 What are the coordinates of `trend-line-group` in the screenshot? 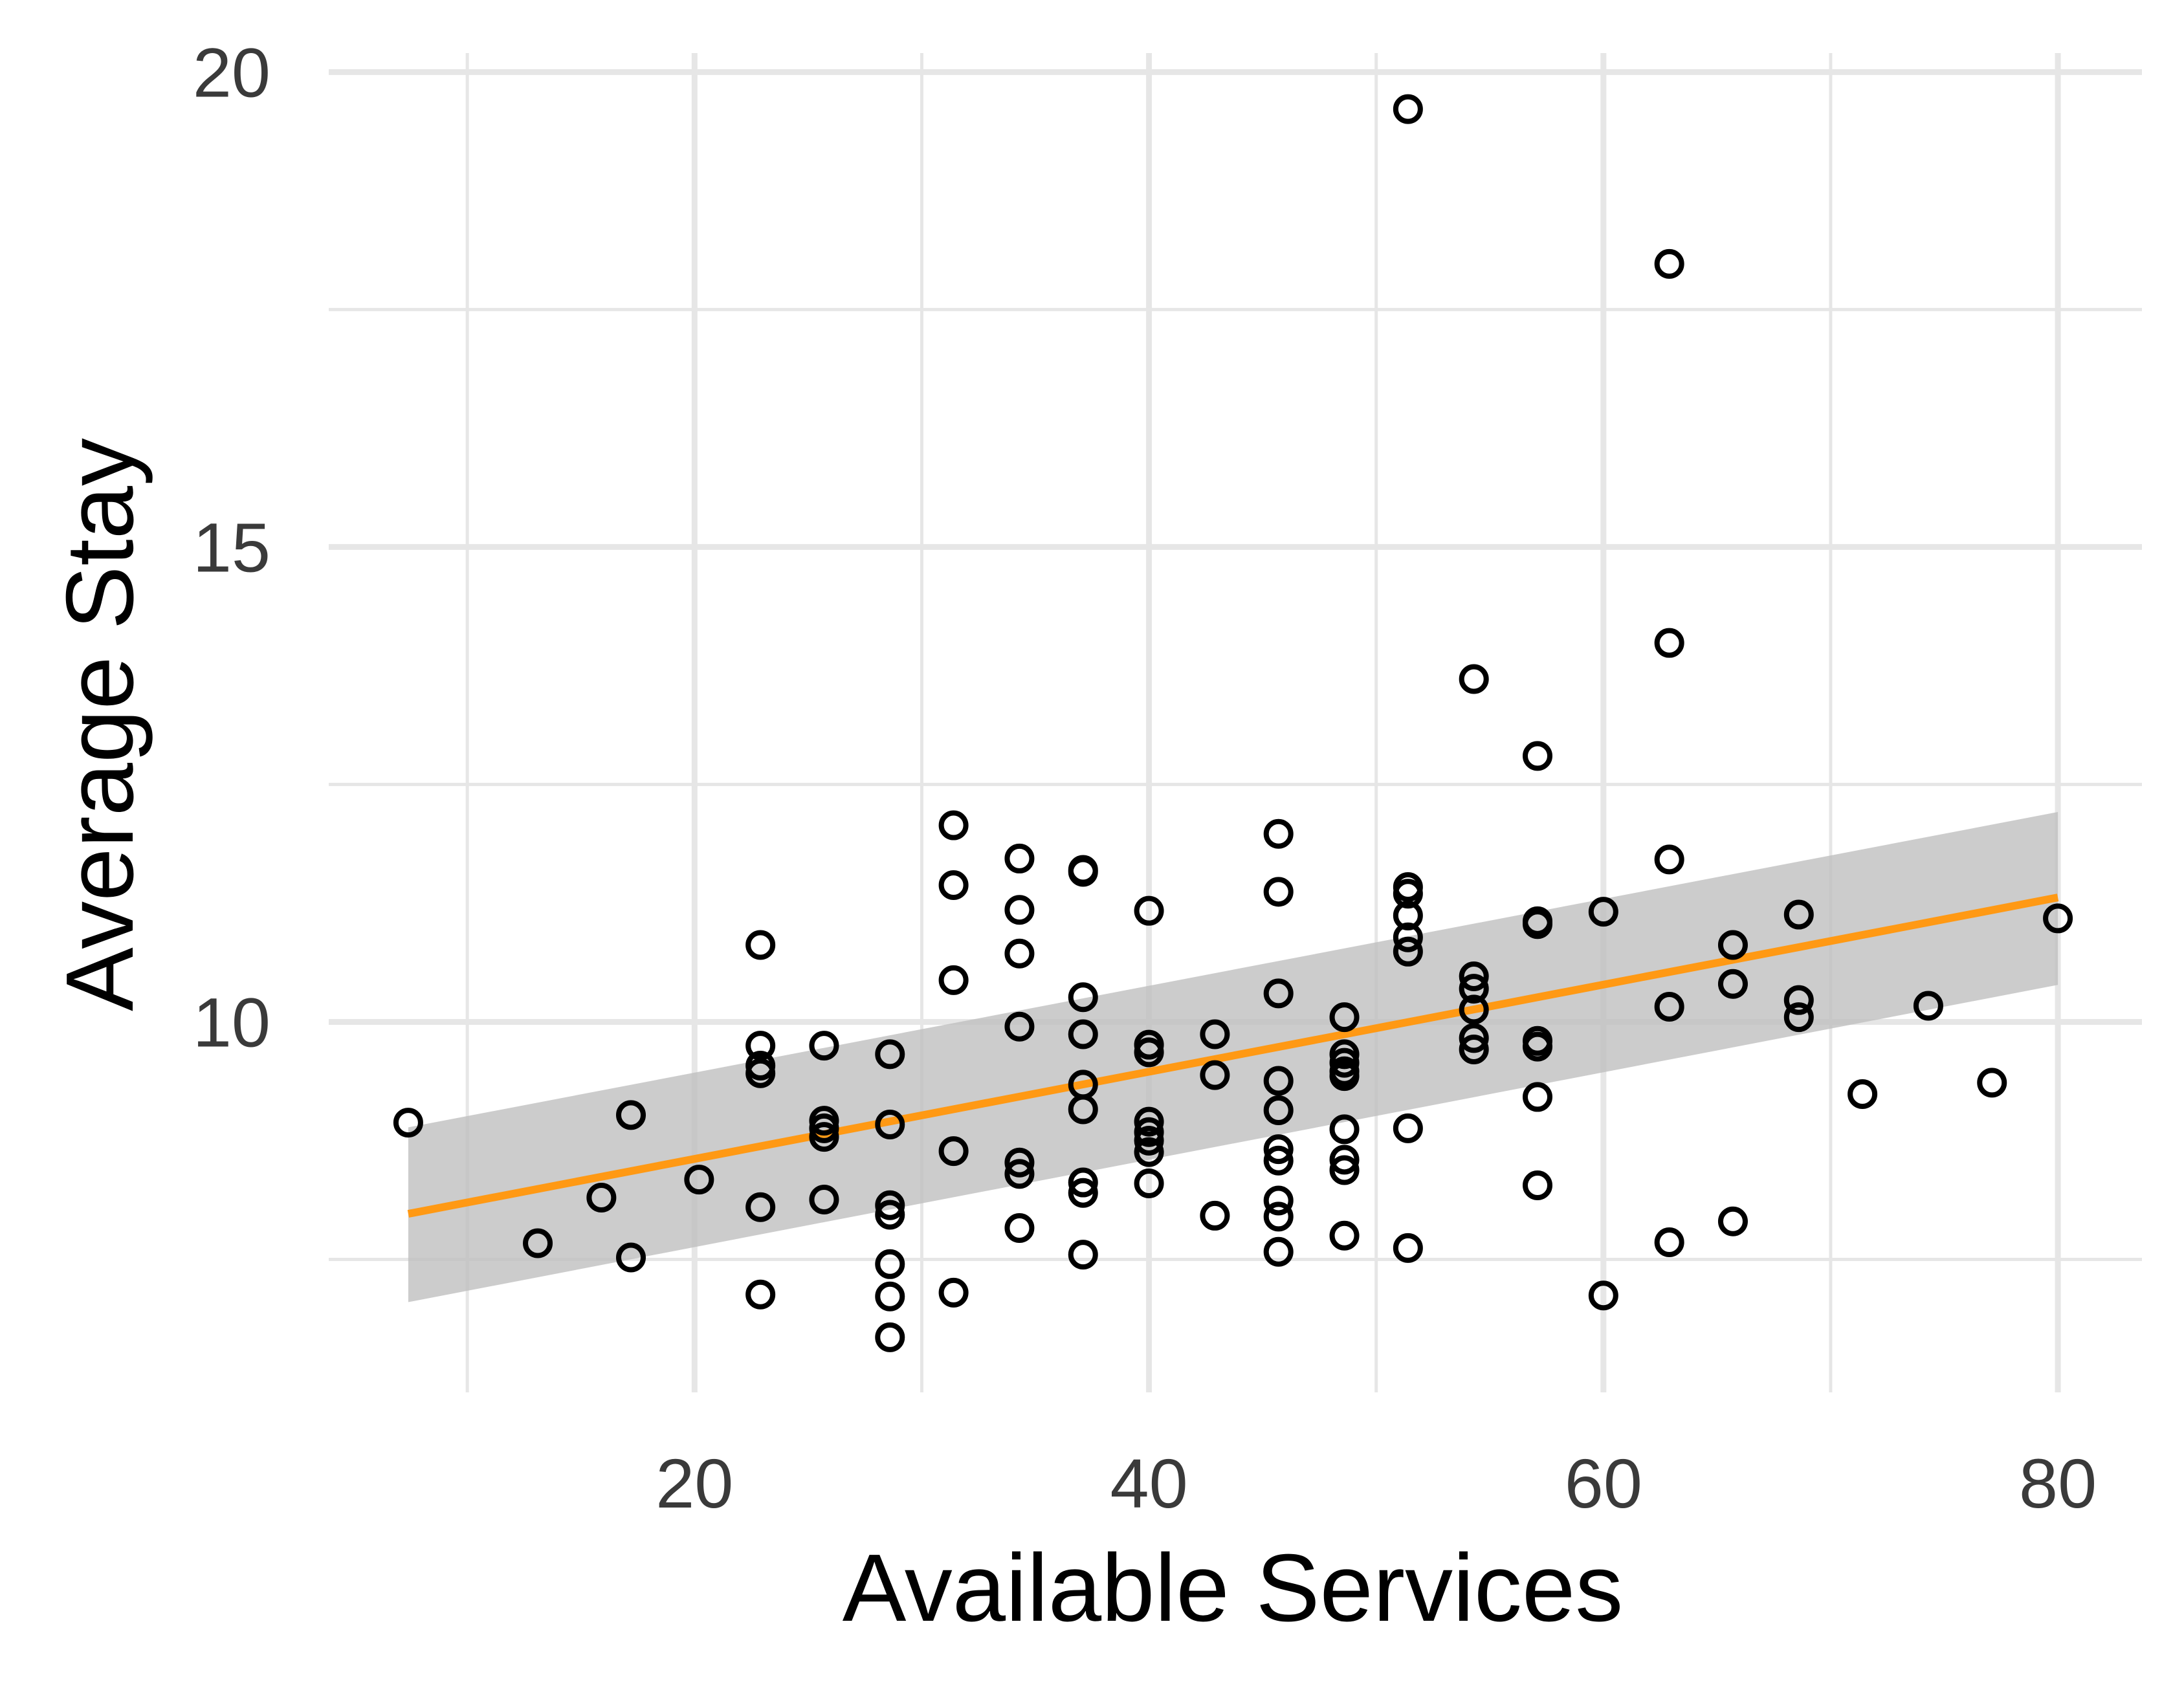 It's located at (1233, 1056).